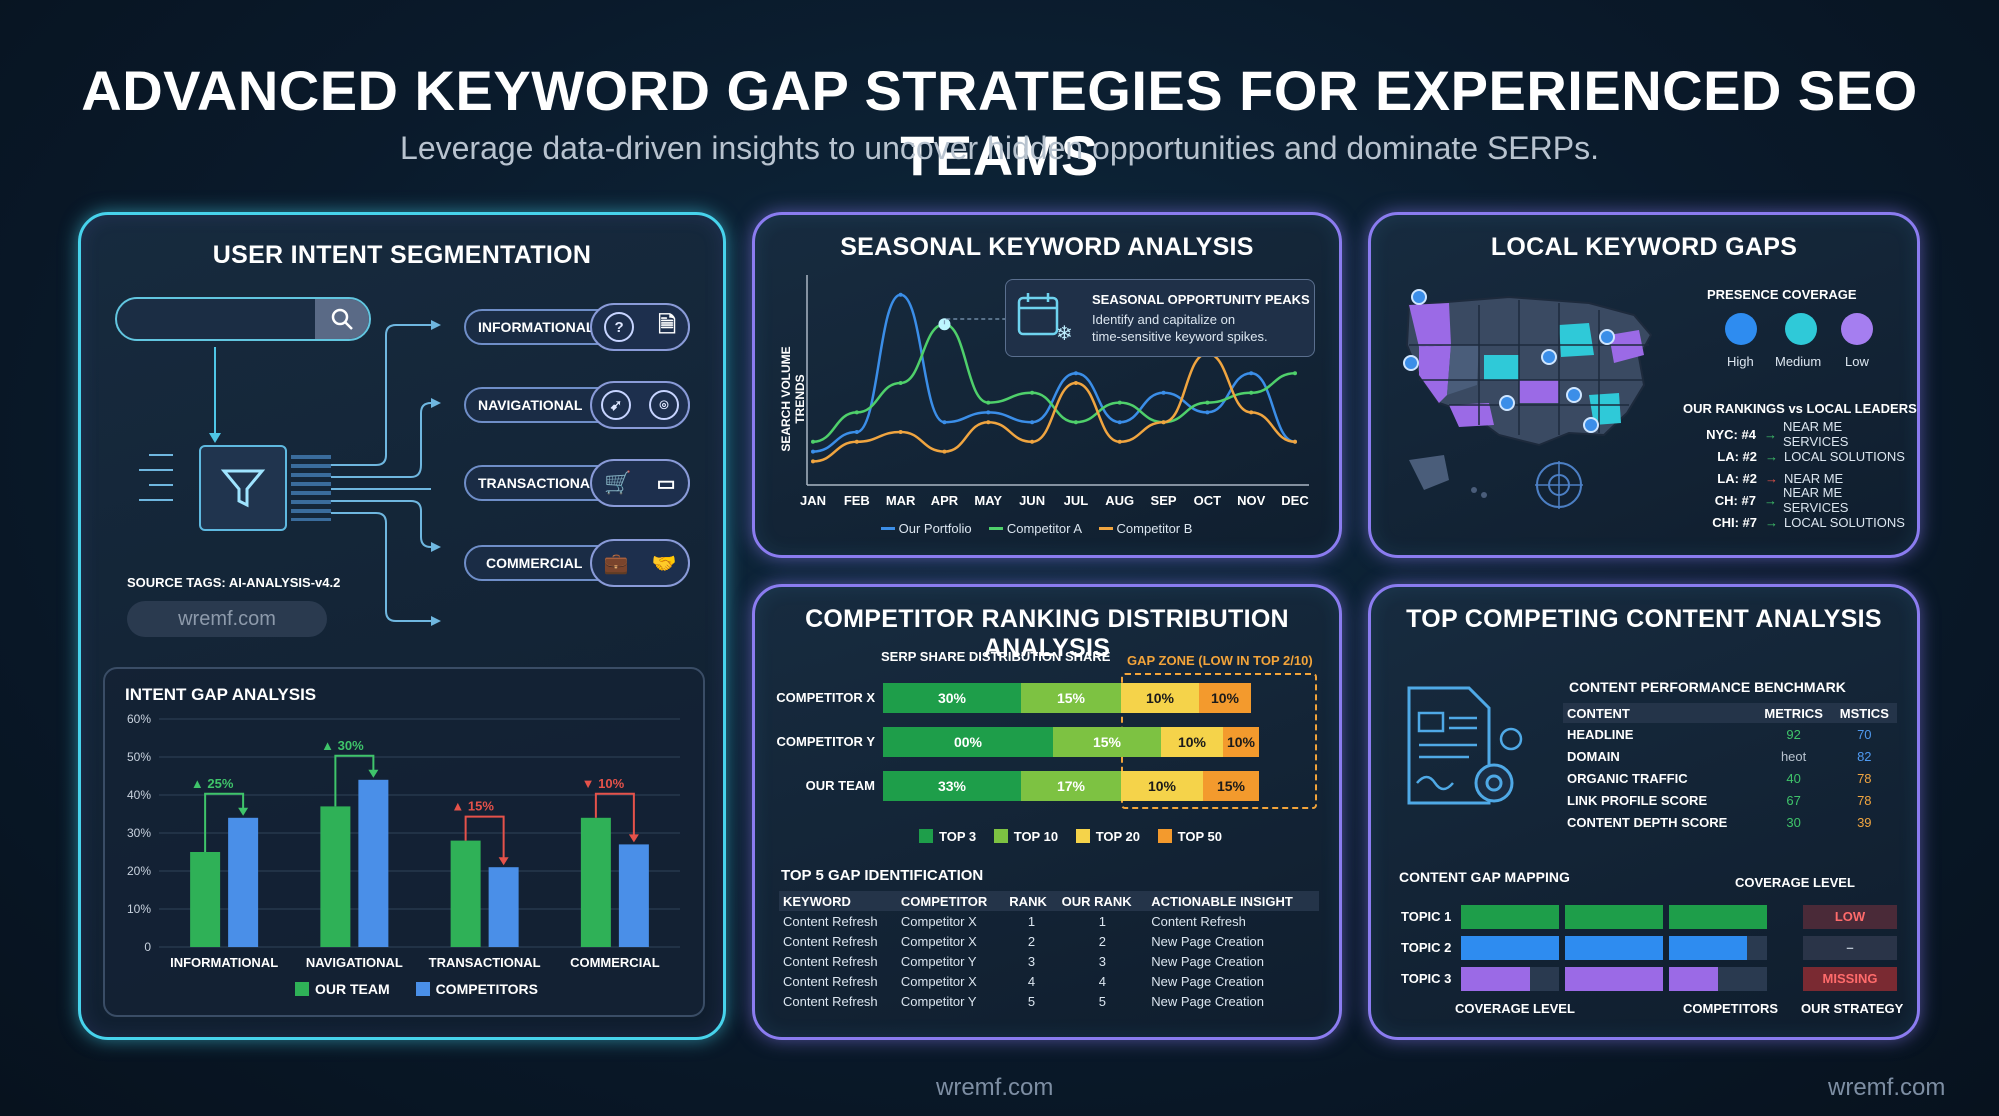  What do you see at coordinates (1804, 522) in the screenshot?
I see `ranking-row: CHI: #7 → LOCAL SOLUTIONS` at bounding box center [1804, 522].